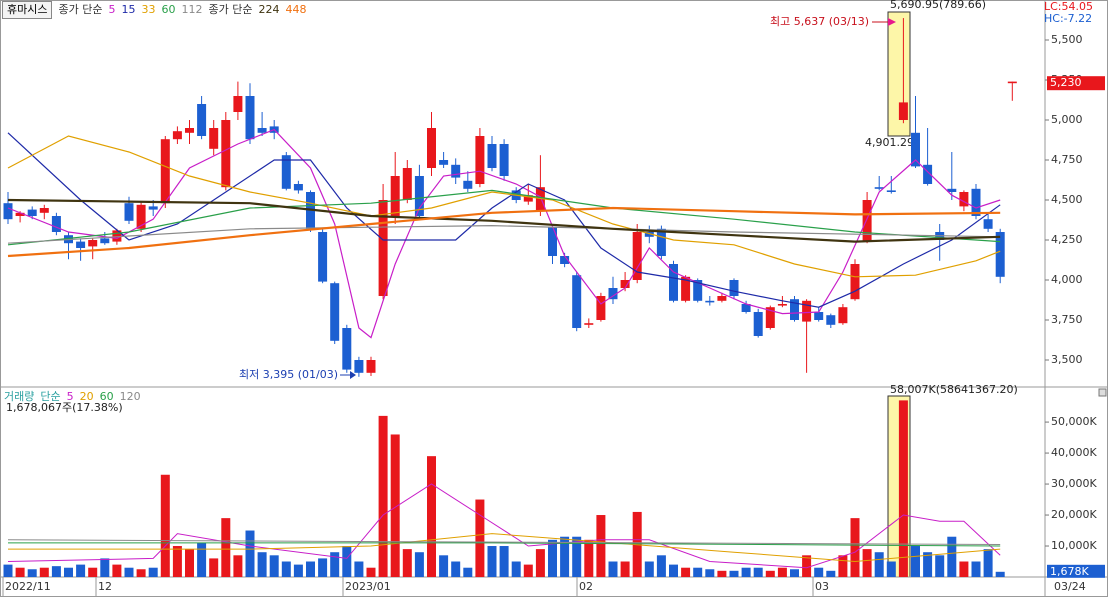 The image size is (1108, 597). Describe the element at coordinates (296, 9) in the screenshot. I see `legend-entry: 448` at that location.